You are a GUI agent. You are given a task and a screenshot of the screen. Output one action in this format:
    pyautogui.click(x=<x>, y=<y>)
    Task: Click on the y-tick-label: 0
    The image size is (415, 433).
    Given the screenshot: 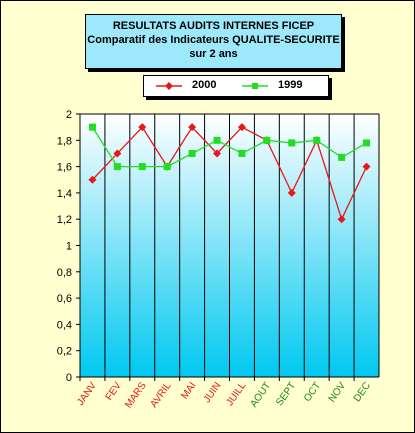 What is the action you would take?
    pyautogui.click(x=69, y=378)
    